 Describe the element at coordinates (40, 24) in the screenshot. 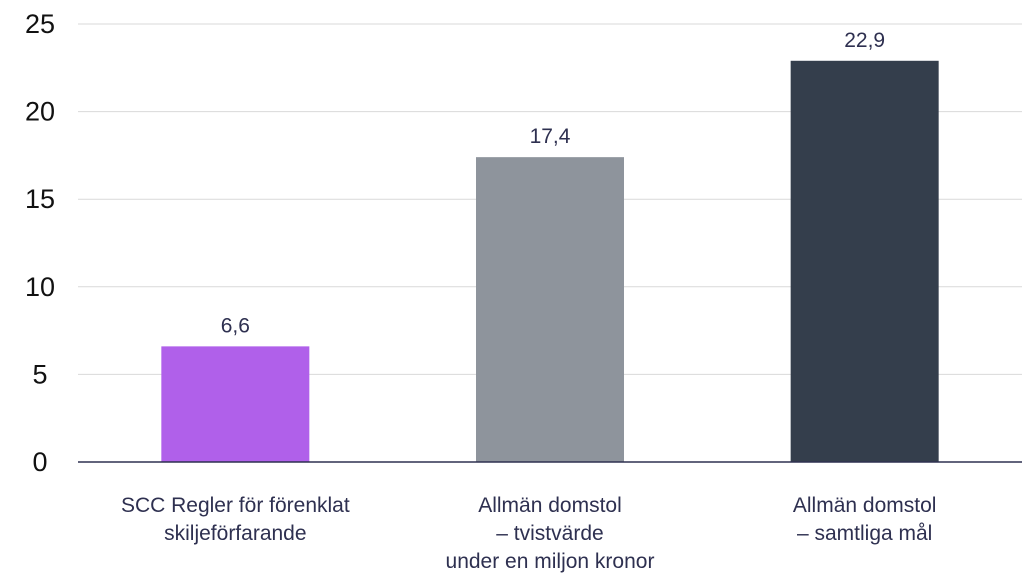

I see `y-tick-label: 25` at that location.